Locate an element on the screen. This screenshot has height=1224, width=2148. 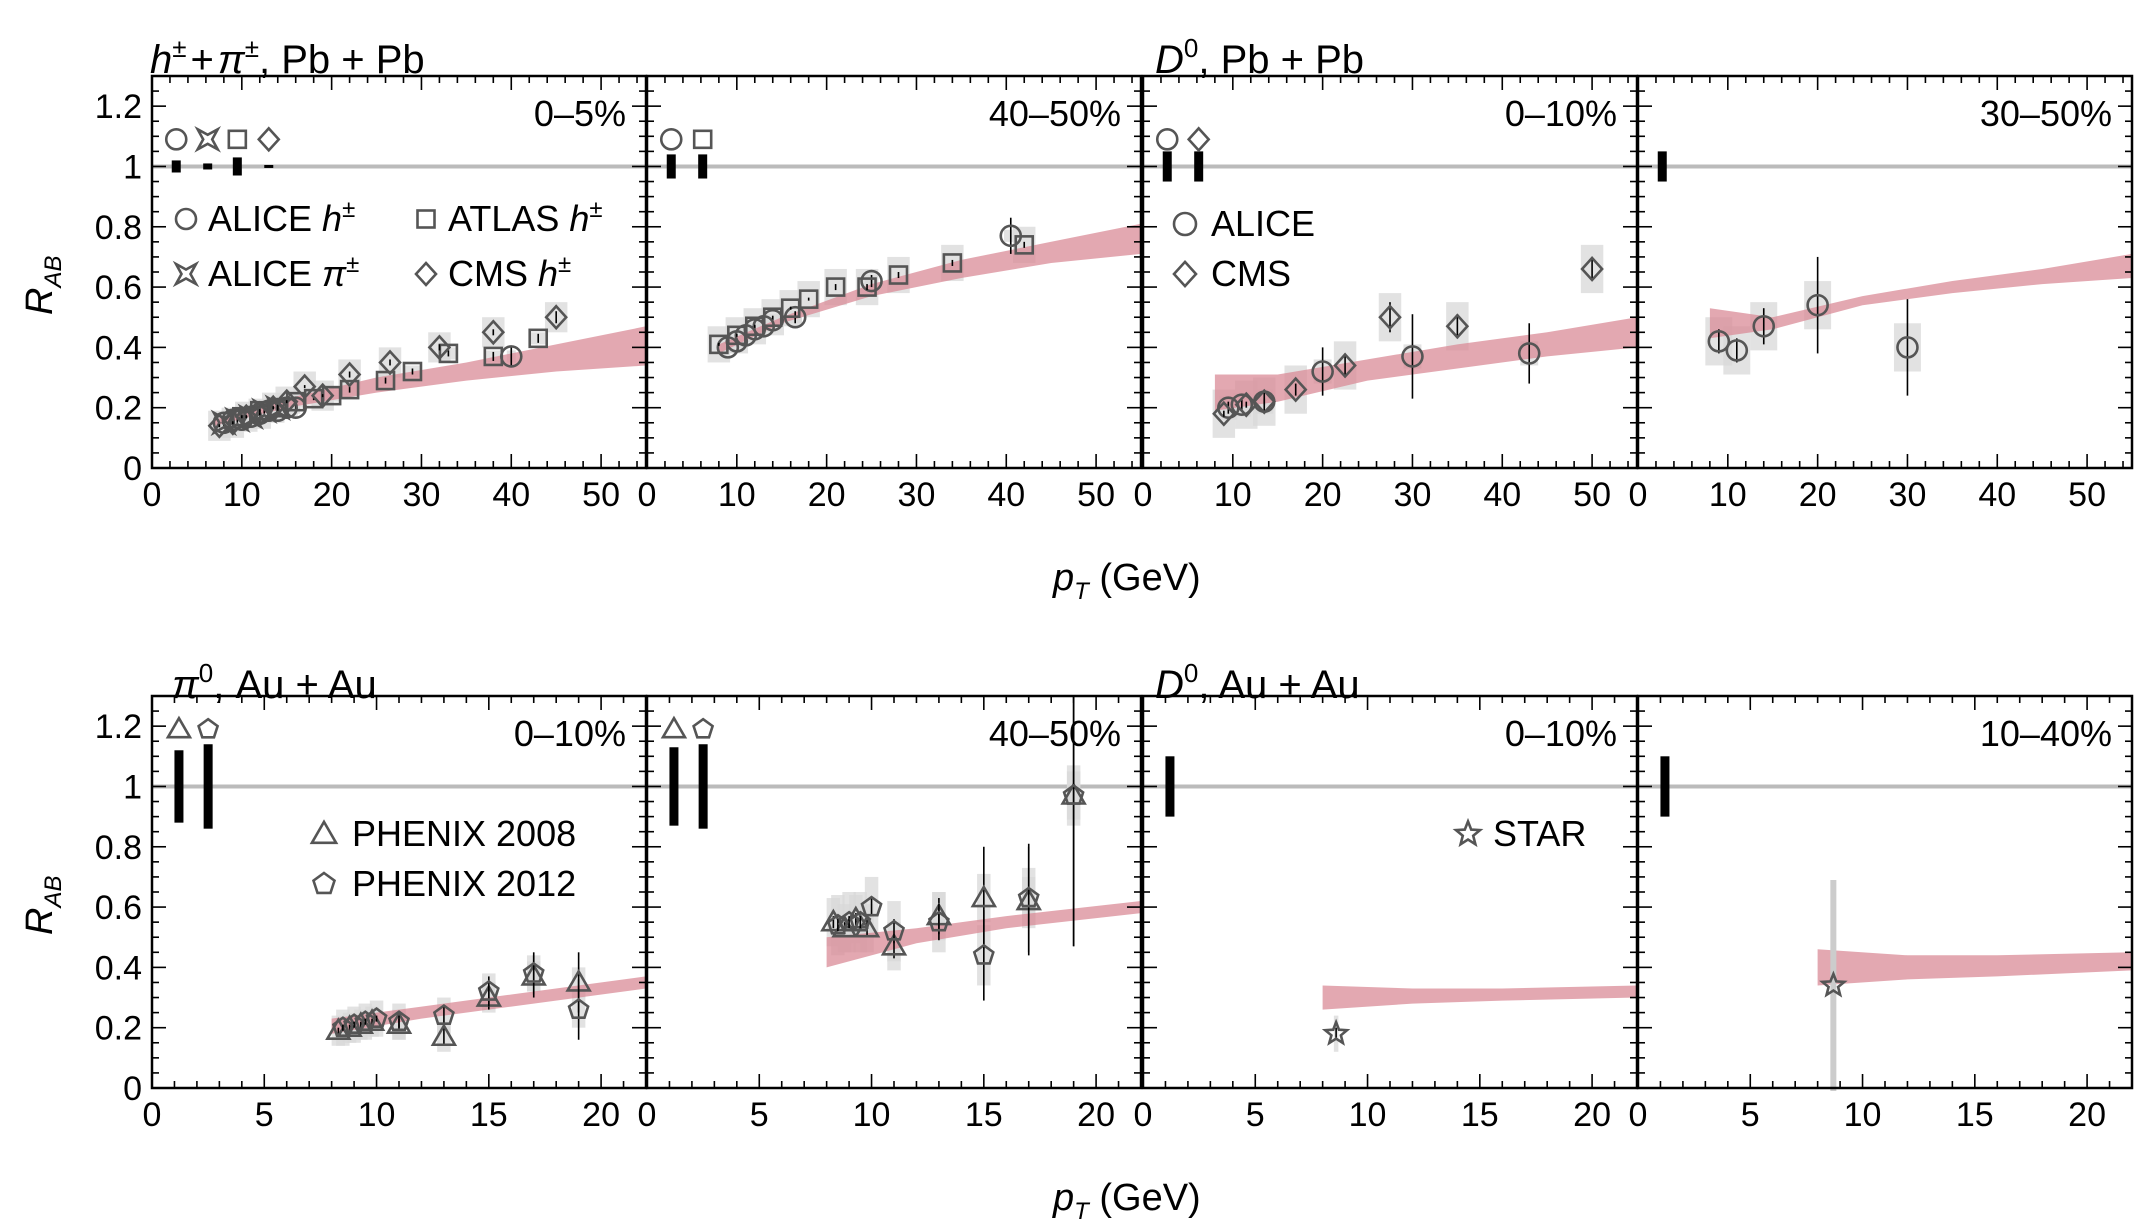
title-bottom-left: π0, Au + Au is located at coordinates (274, 682).